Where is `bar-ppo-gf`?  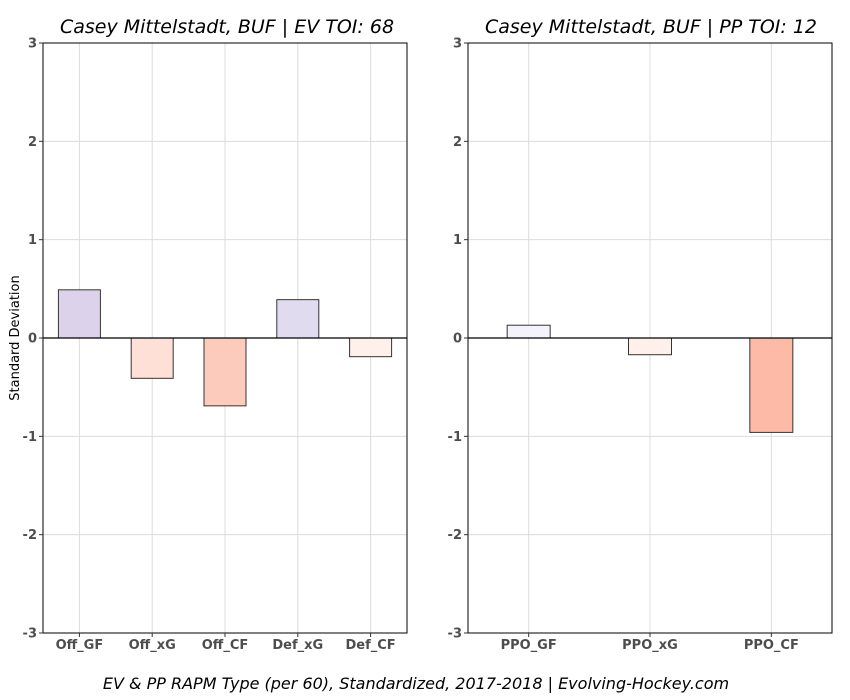
bar-ppo-gf is located at coordinates (528, 331).